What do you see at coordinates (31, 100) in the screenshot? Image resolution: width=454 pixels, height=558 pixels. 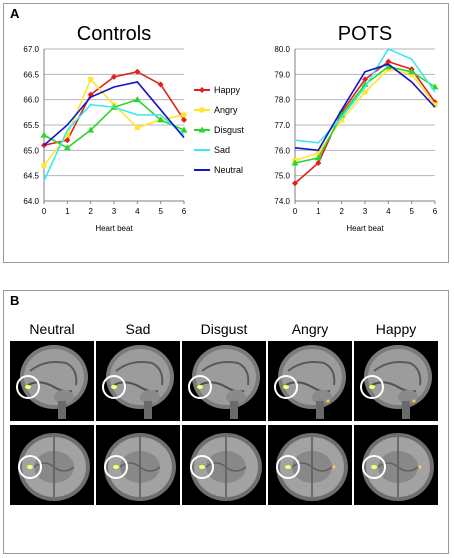 I see `y-tick-label: 66.0` at bounding box center [31, 100].